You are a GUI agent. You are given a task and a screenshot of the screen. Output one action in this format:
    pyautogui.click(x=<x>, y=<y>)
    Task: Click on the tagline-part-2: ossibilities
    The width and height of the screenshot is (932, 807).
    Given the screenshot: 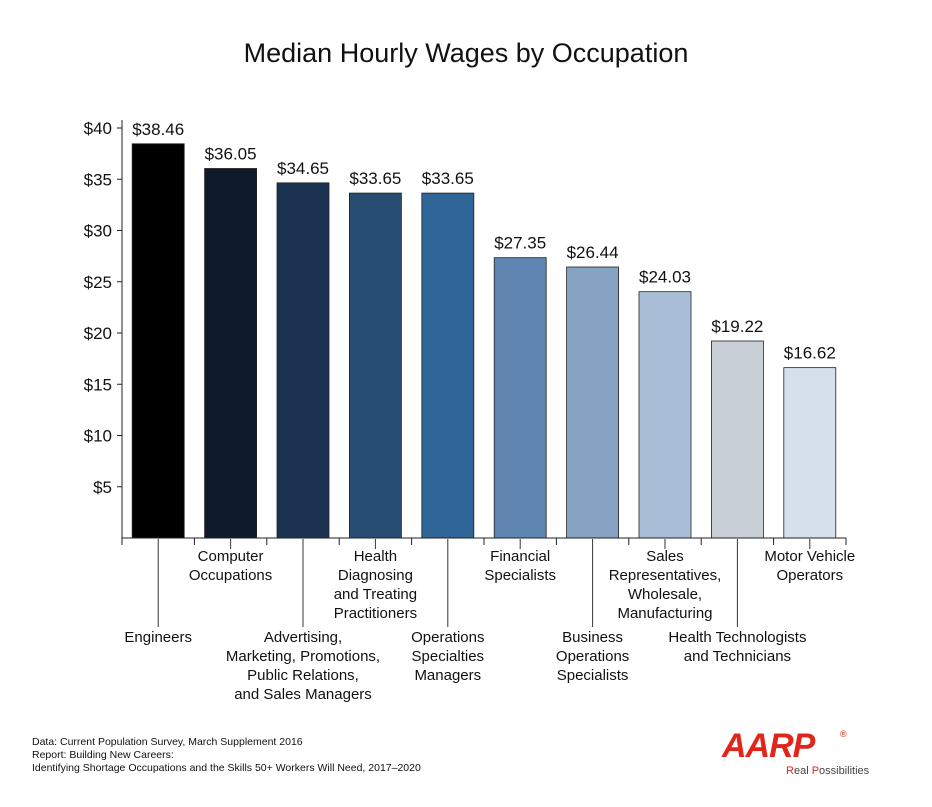 What is the action you would take?
    pyautogui.click(x=844, y=771)
    